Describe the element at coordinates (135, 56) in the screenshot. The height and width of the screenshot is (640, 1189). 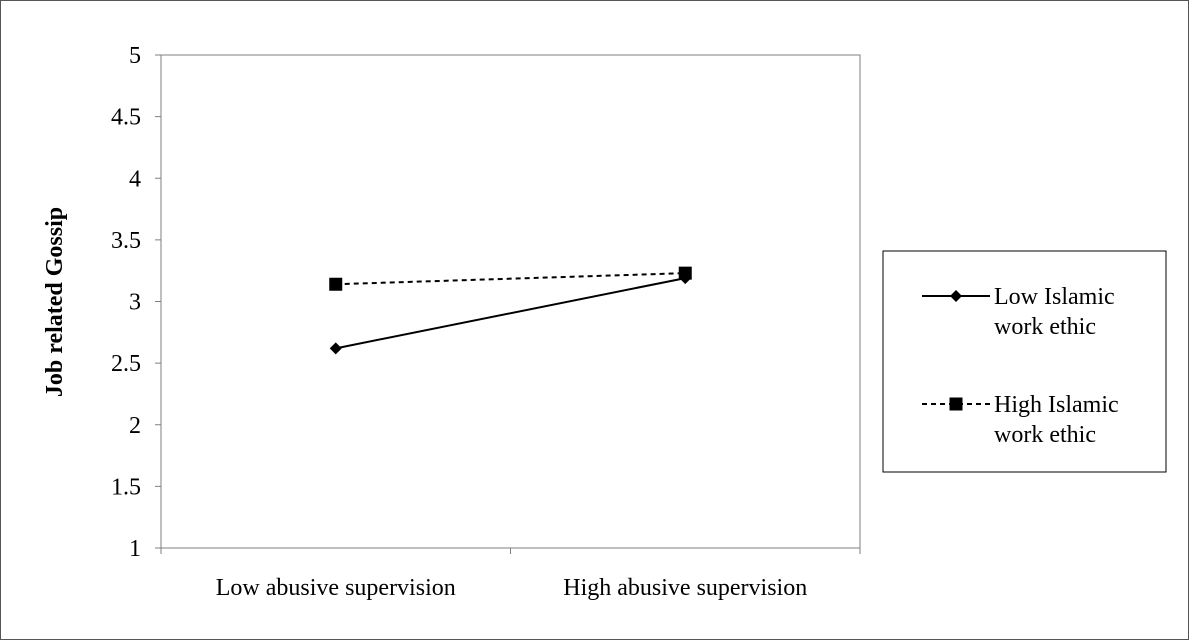
I see `y-tick-label: 5` at that location.